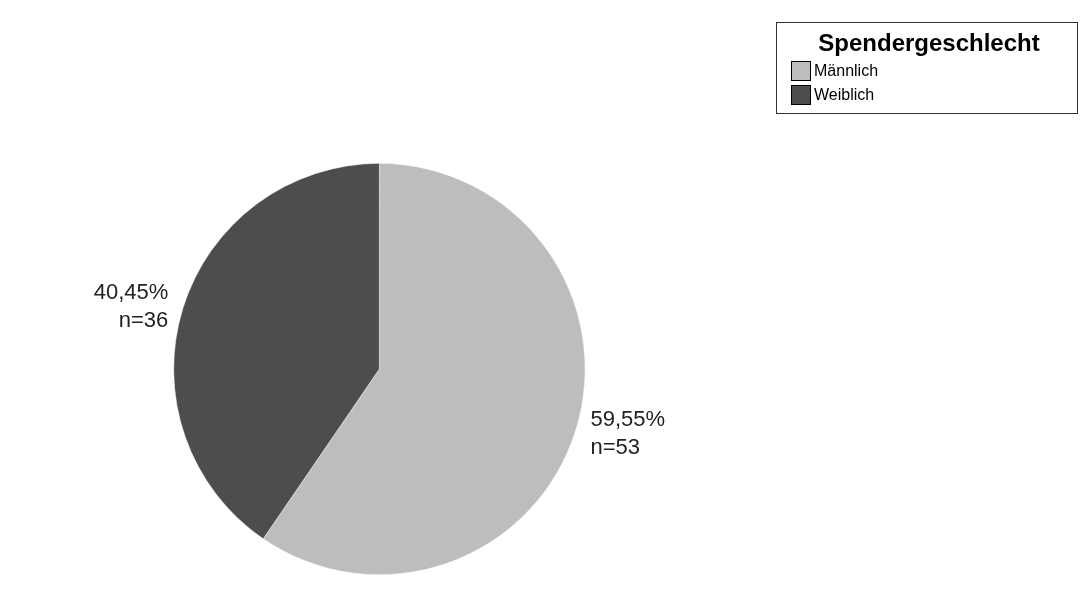 The image size is (1084, 605). Describe the element at coordinates (846, 71) in the screenshot. I see `legend-label: Männlich` at that location.